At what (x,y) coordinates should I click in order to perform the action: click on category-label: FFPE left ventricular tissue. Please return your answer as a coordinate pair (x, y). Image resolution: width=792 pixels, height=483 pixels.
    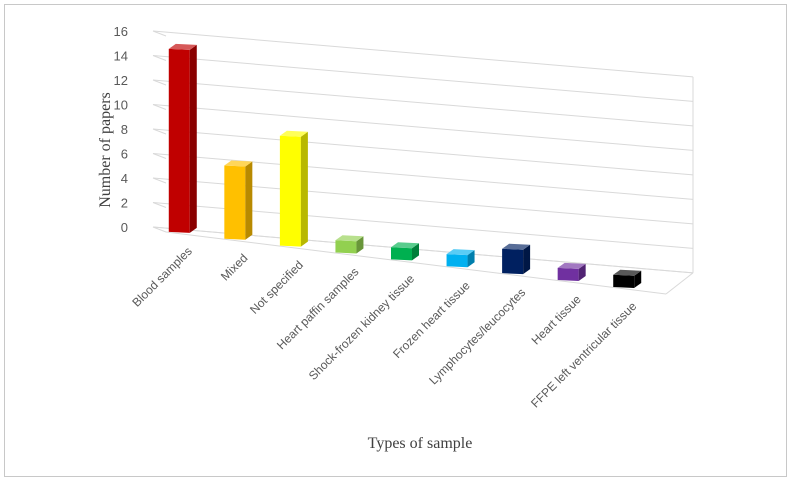
    Looking at the image, I should click on (584, 355).